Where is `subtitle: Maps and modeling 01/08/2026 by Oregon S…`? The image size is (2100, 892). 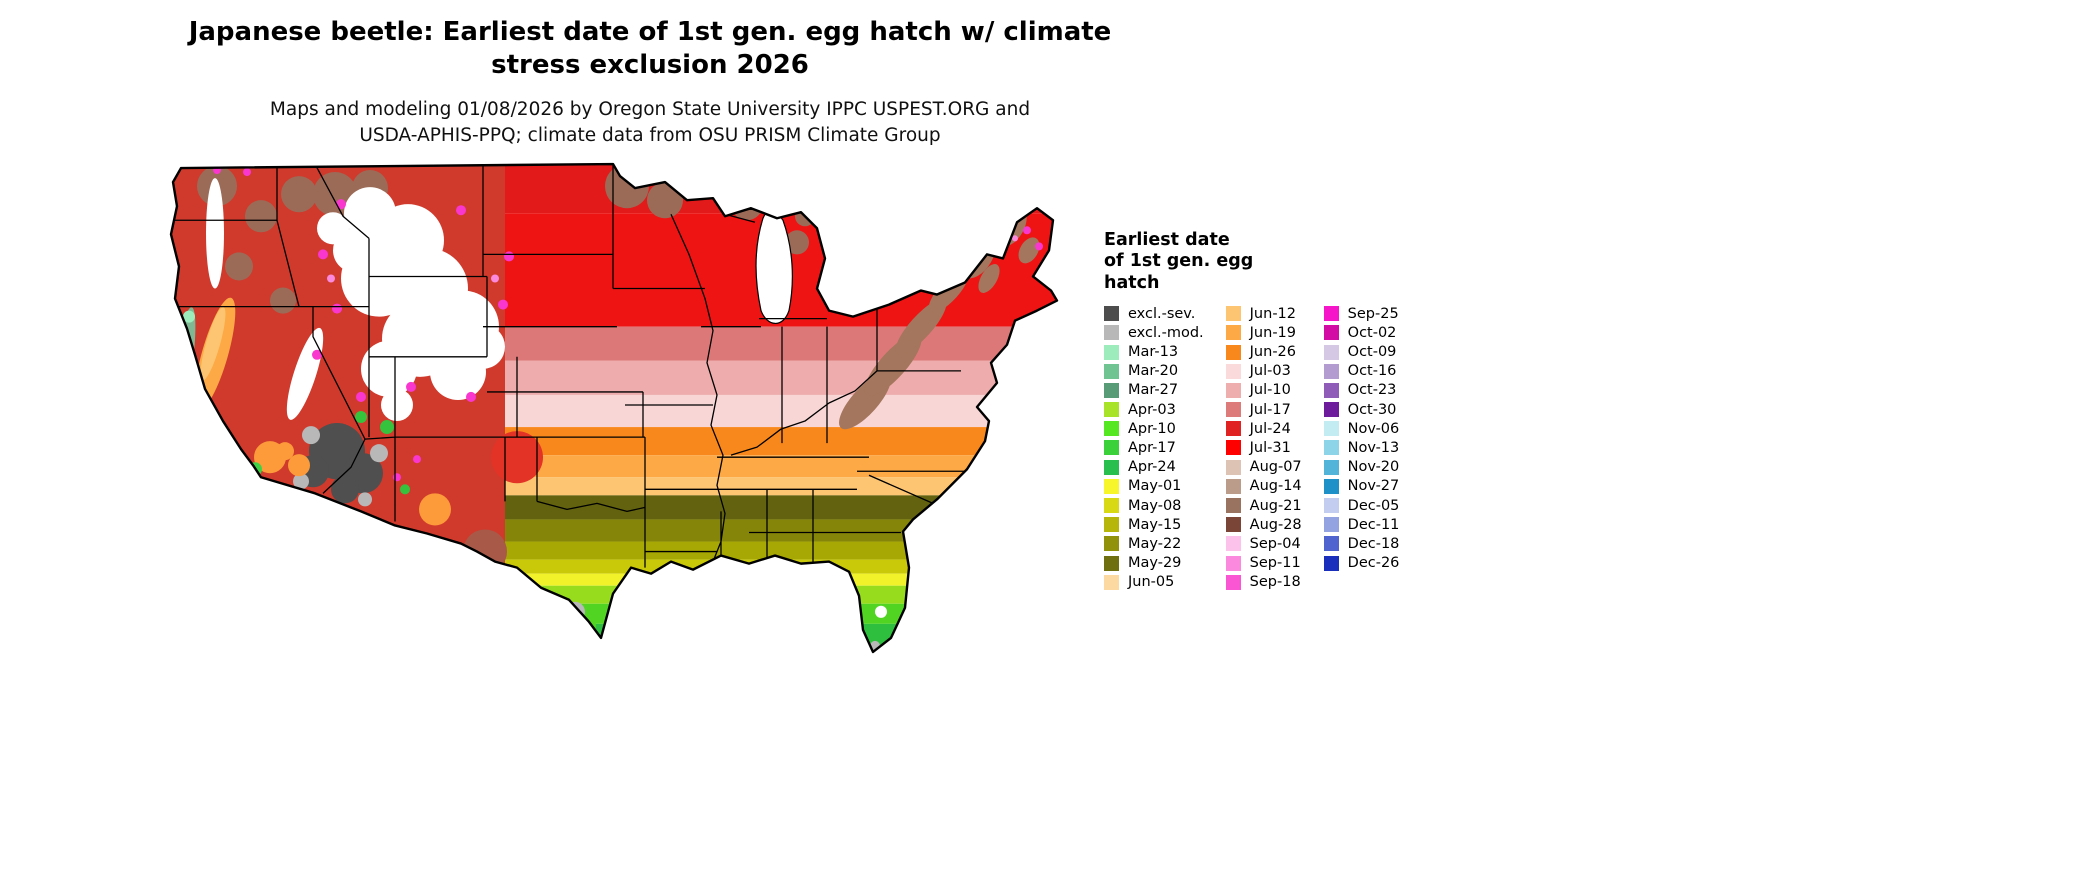 subtitle: Maps and modeling 01/08/2026 by Oregon S… is located at coordinates (650, 123).